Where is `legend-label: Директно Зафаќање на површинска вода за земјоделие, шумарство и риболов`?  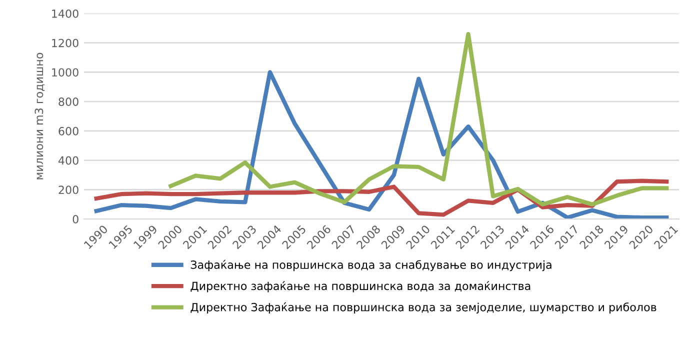 legend-label: Директно Зафаќање на површинска вода за земјоделие, шумарство и риболов is located at coordinates (423, 308).